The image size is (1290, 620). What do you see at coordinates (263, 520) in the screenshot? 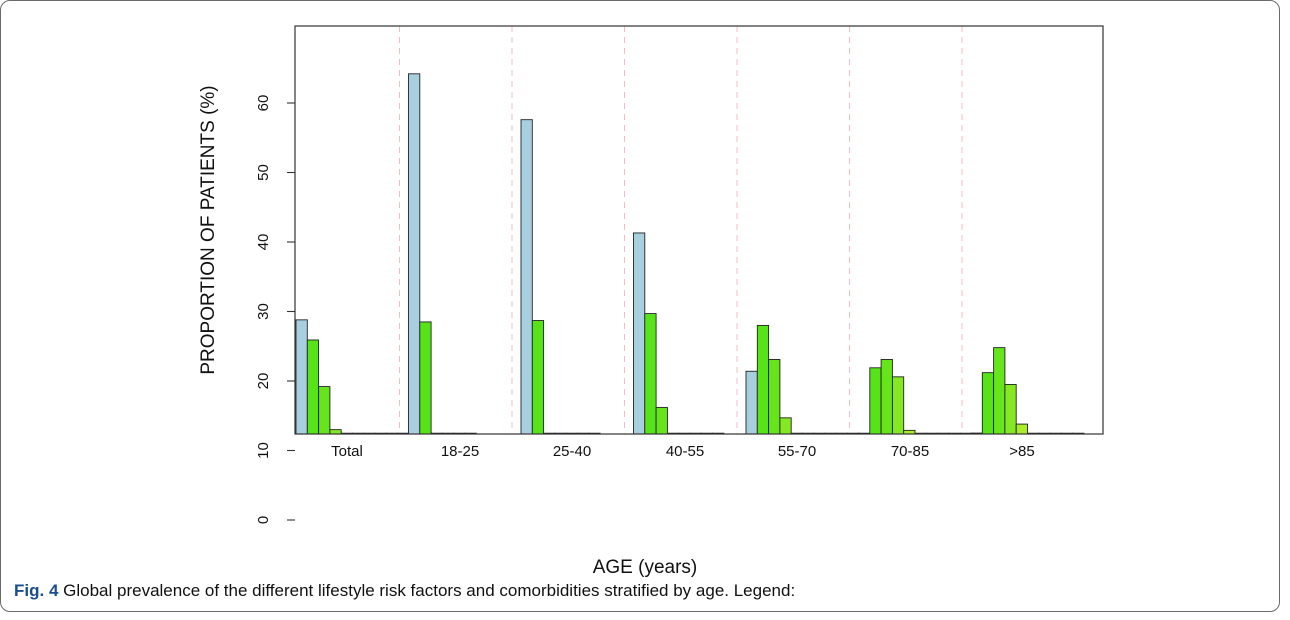
I see `y-tick-label: 0` at bounding box center [263, 520].